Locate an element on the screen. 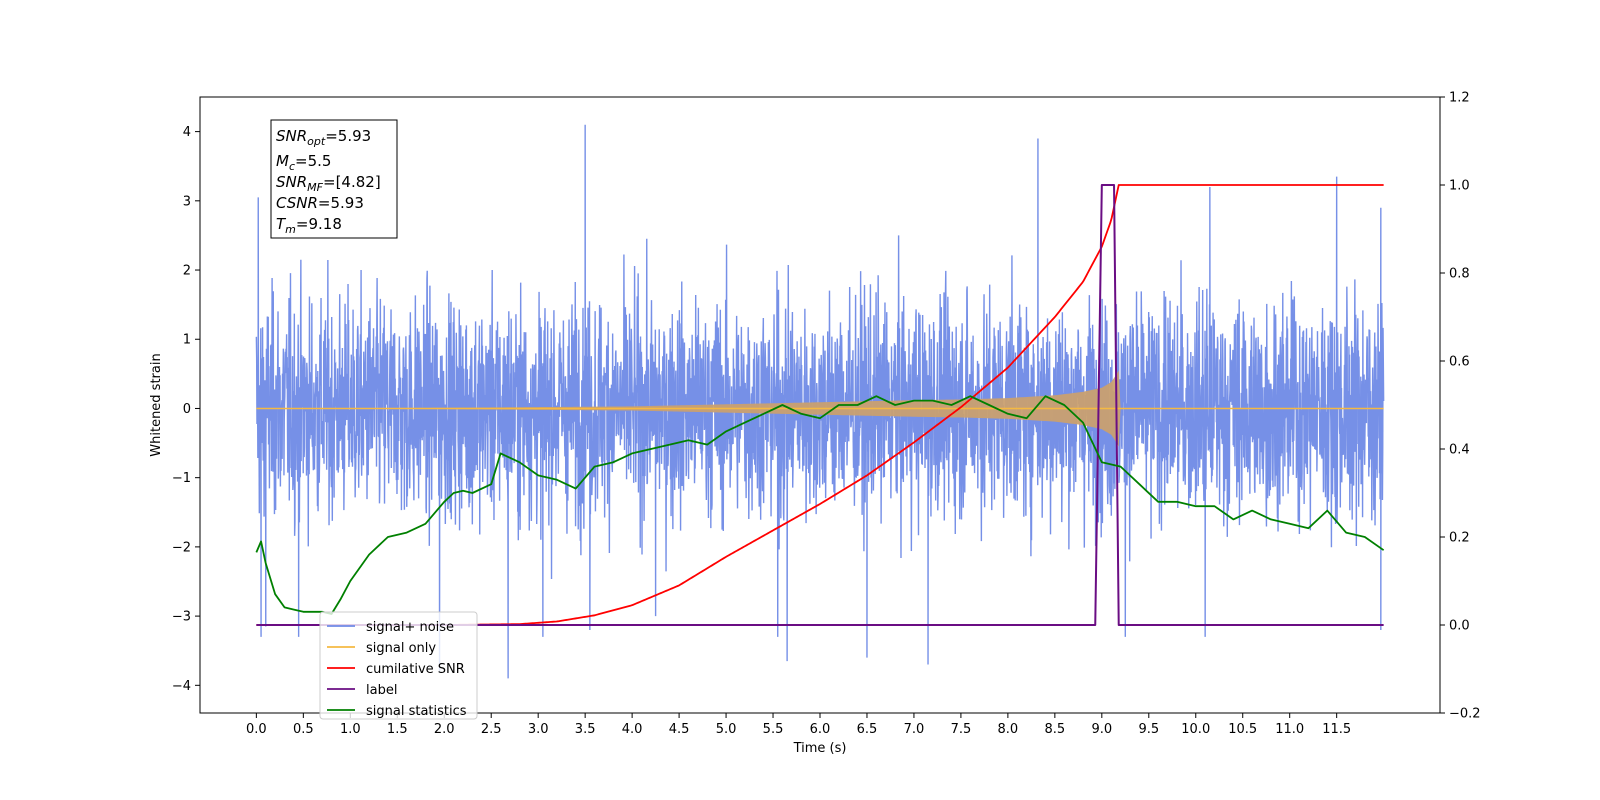 The height and width of the screenshot is (800, 1600). x-tick-label: 3.5 is located at coordinates (585, 729).